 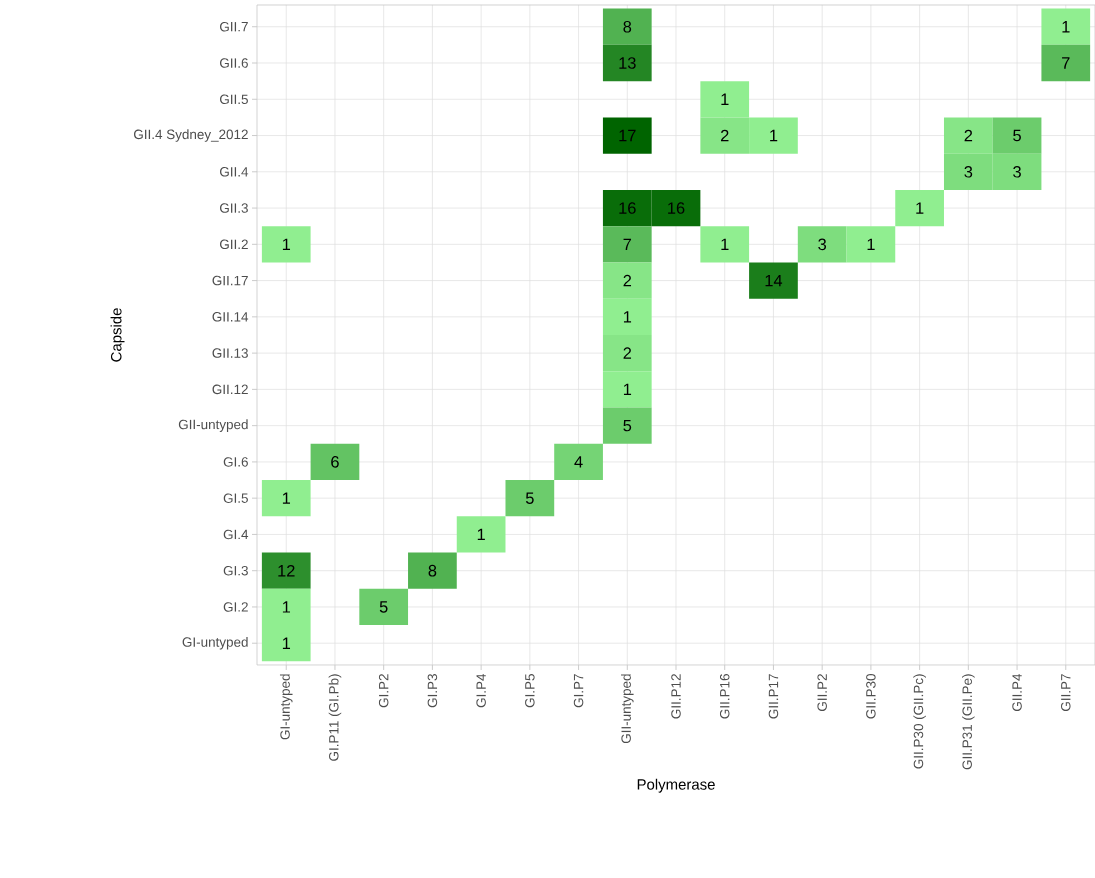 What do you see at coordinates (871, 696) in the screenshot?
I see `x-tick-label: GII.P30` at bounding box center [871, 696].